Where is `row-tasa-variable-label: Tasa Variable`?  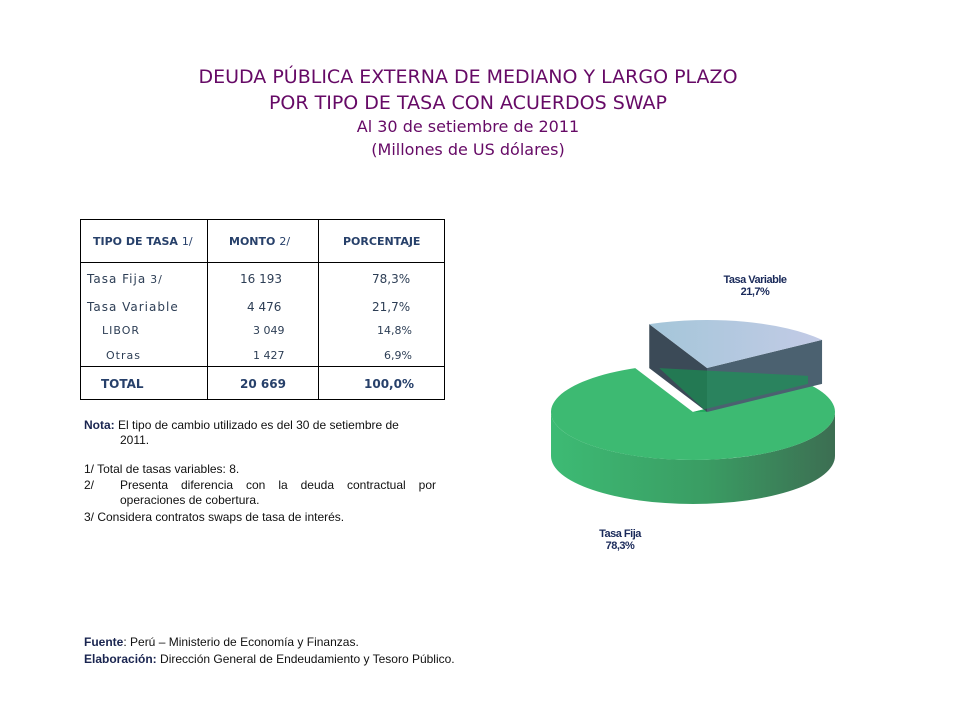 row-tasa-variable-label: Tasa Variable is located at coordinates (133, 307).